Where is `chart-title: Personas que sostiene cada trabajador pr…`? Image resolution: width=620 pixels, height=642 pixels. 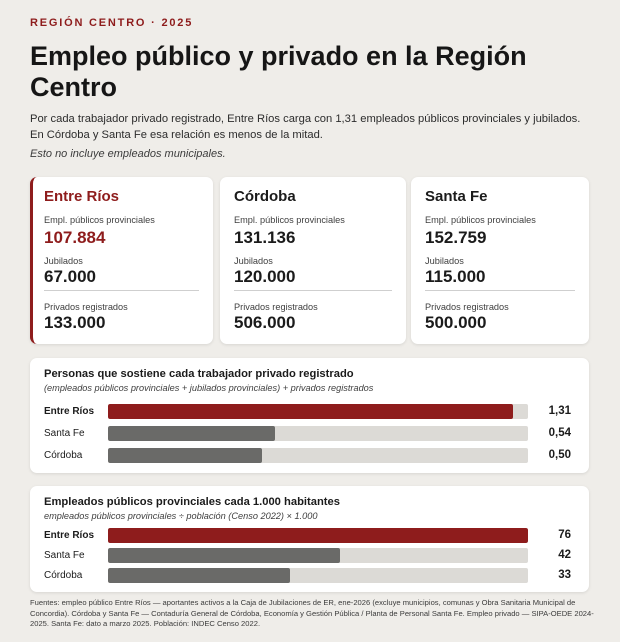 chart-title: Personas que sostiene cada trabajador pr… is located at coordinates (199, 374).